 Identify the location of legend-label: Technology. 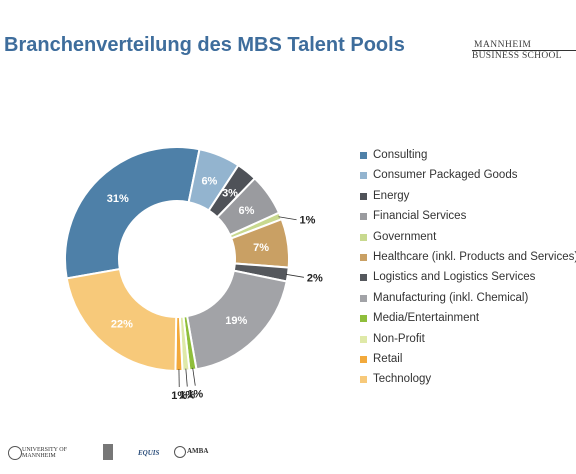
(402, 379).